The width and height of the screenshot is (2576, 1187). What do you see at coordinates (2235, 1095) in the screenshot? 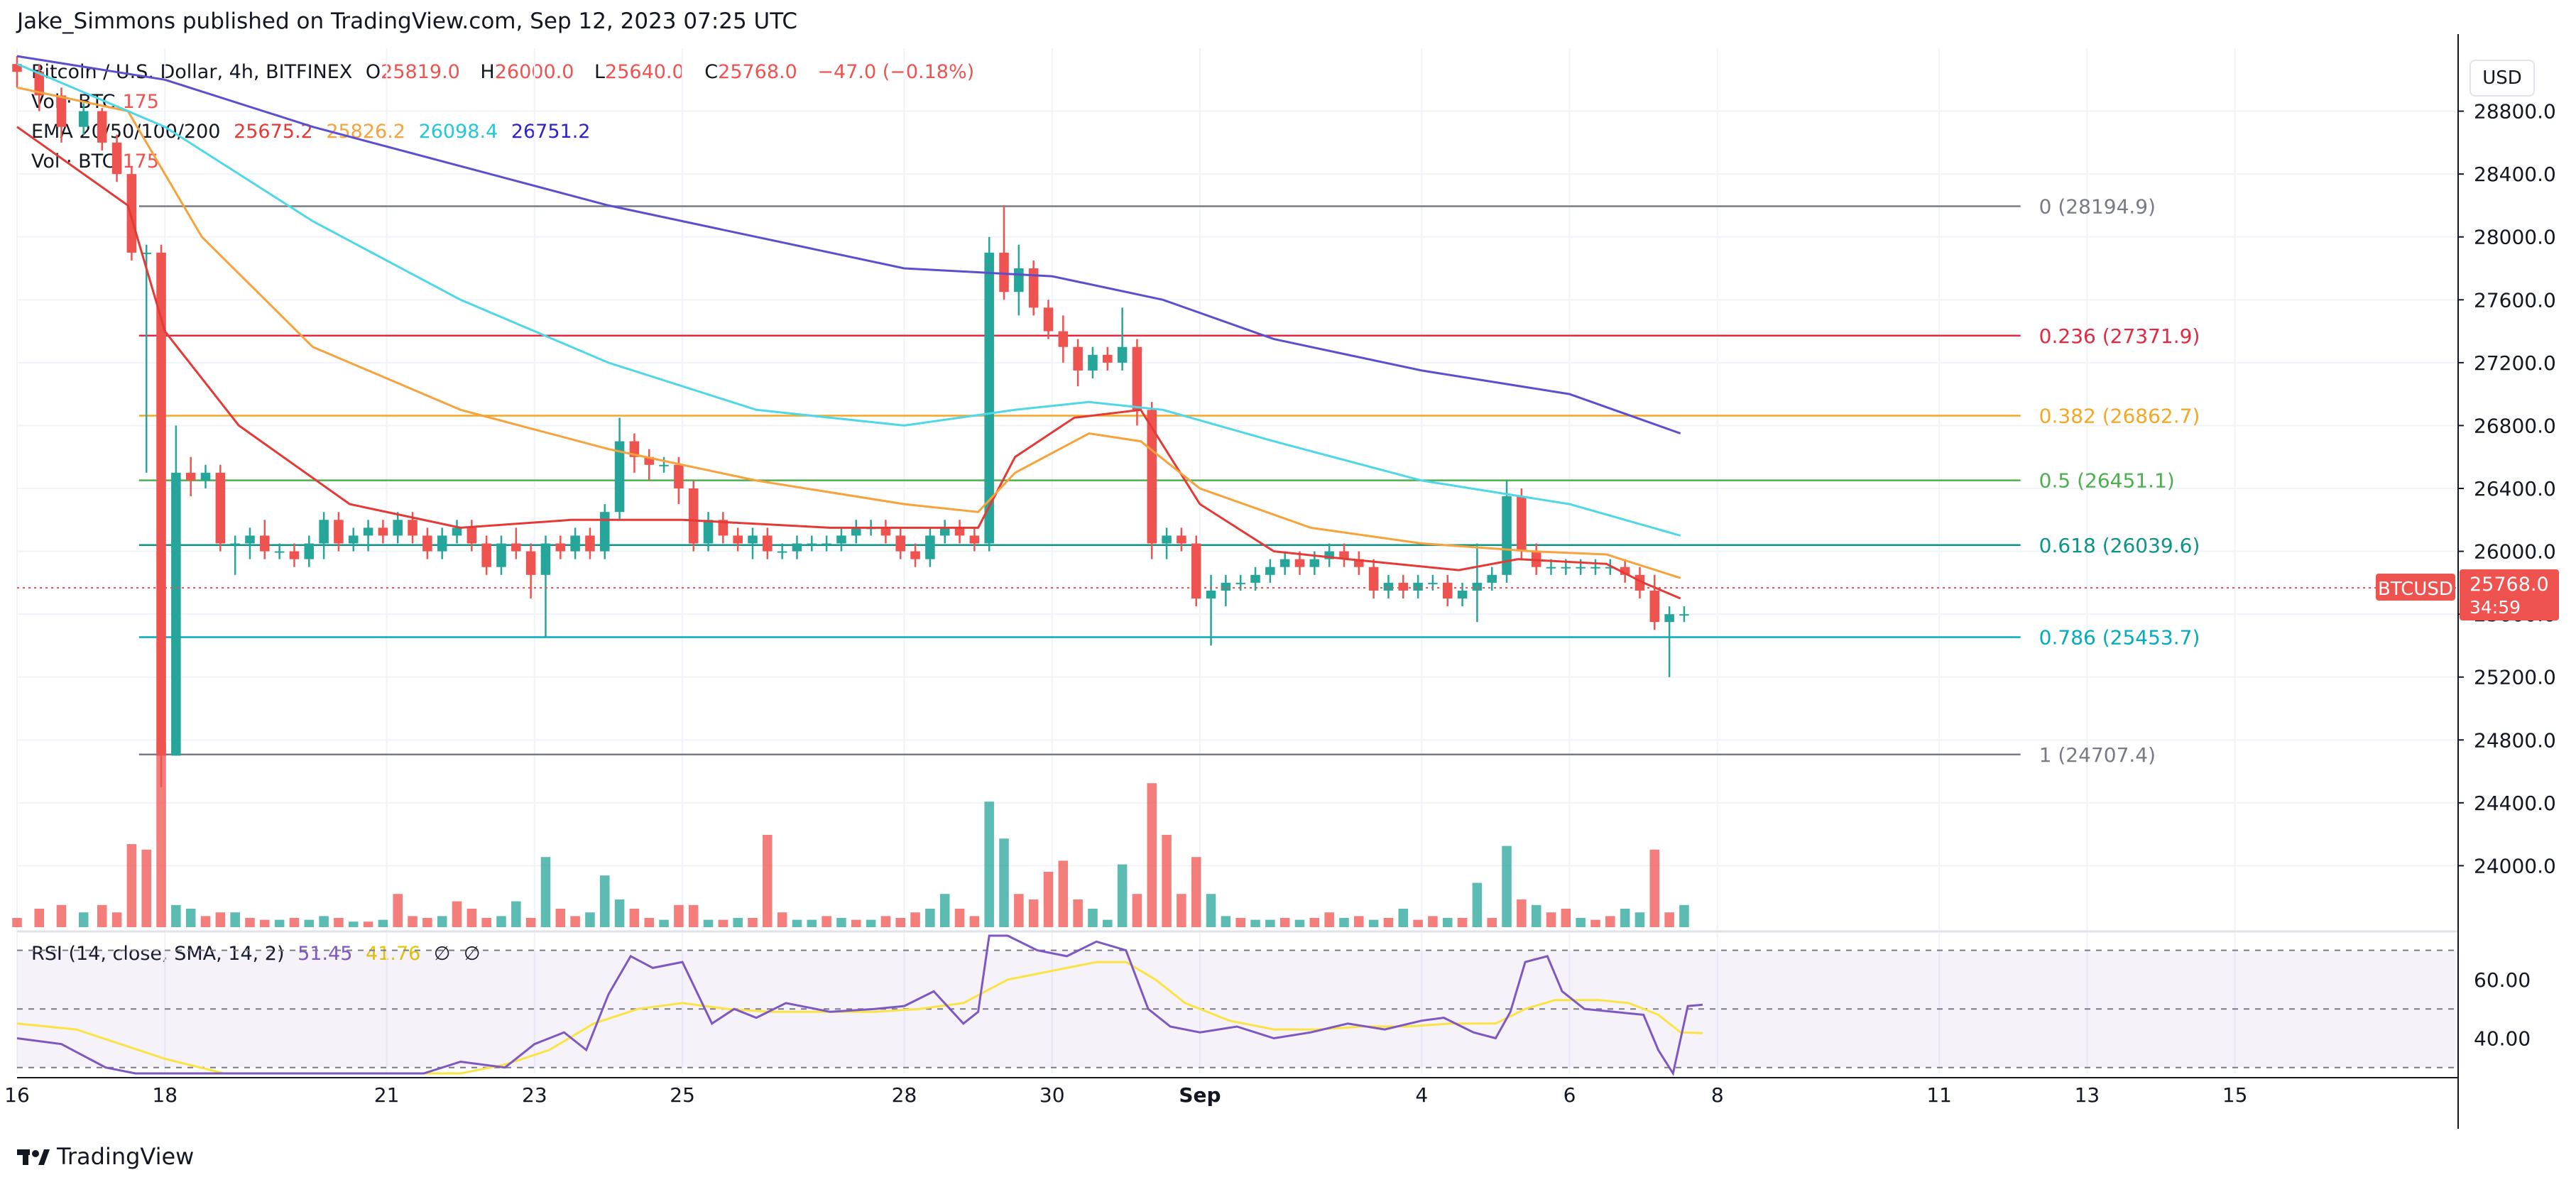
I see `date-tick-label: 15` at bounding box center [2235, 1095].